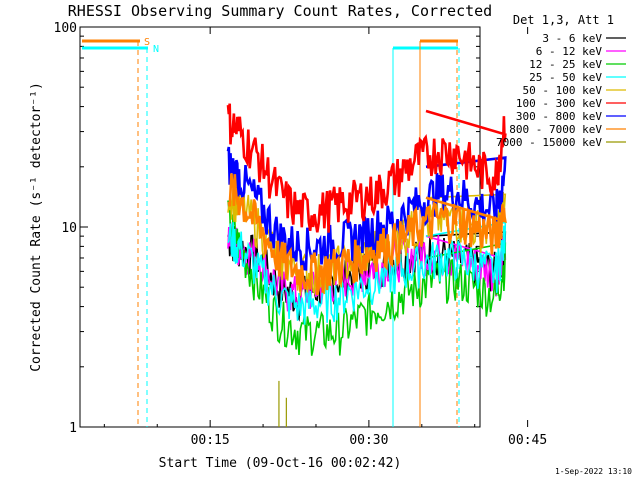 This screenshot has width=640, height=480. What do you see at coordinates (565, 77) in the screenshot?
I see `legend-label: 25 - 50 keV` at bounding box center [565, 77].